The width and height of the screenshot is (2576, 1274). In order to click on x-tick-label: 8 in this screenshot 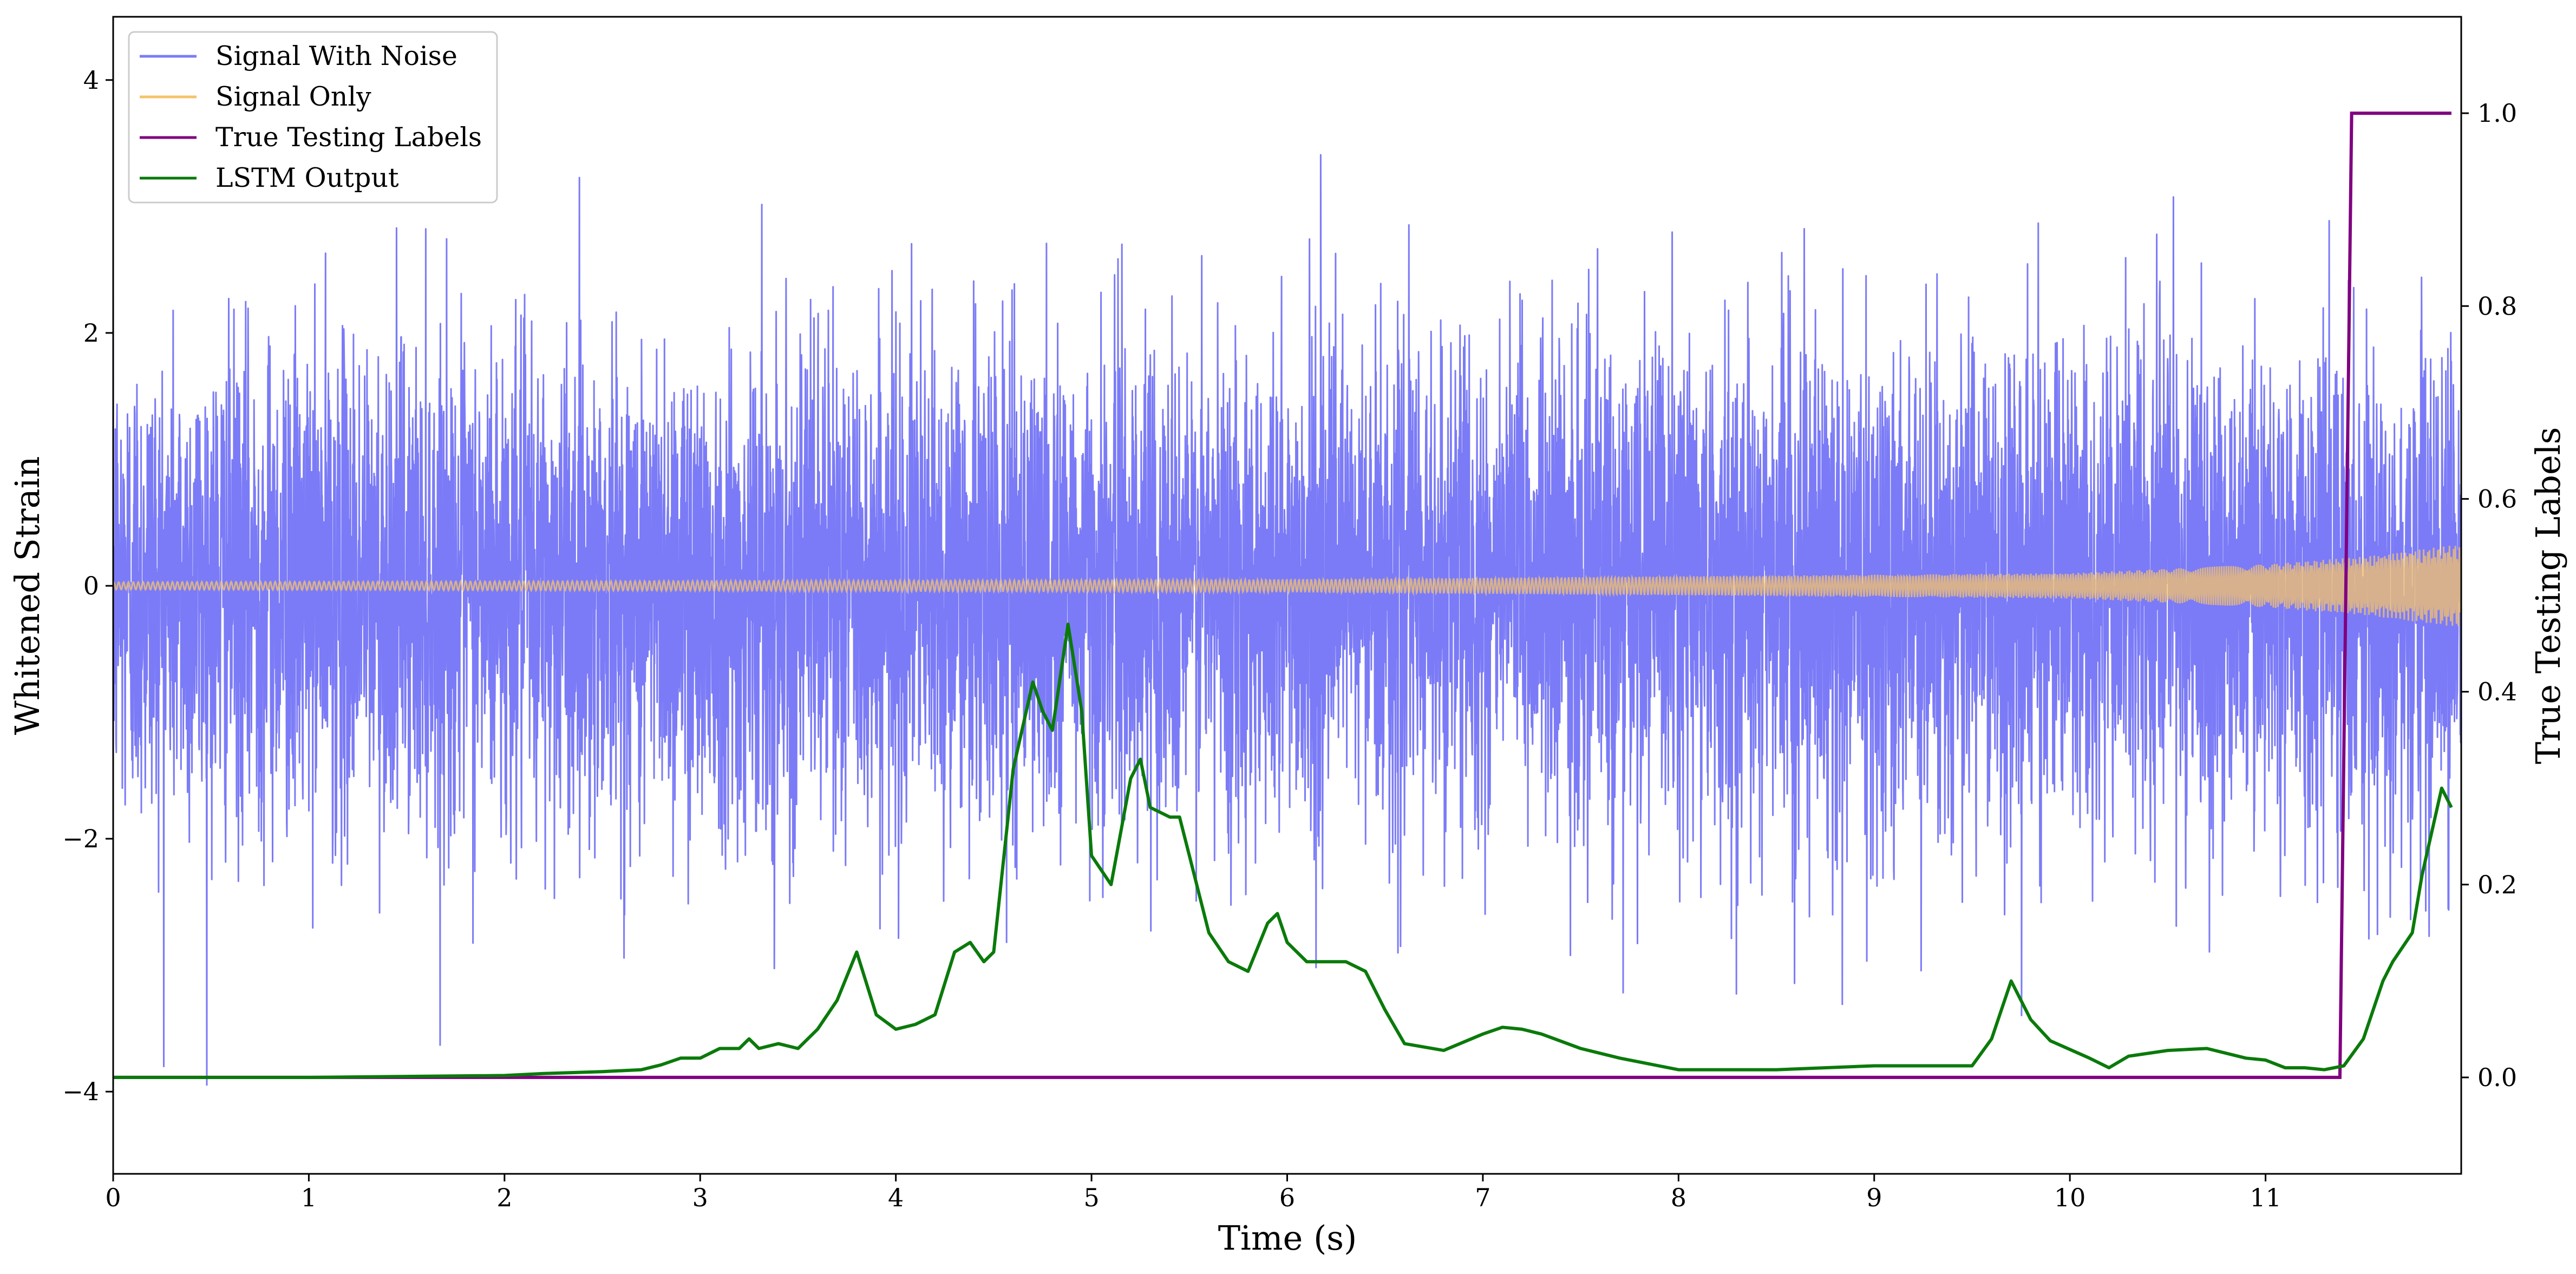, I will do `click(1678, 1197)`.